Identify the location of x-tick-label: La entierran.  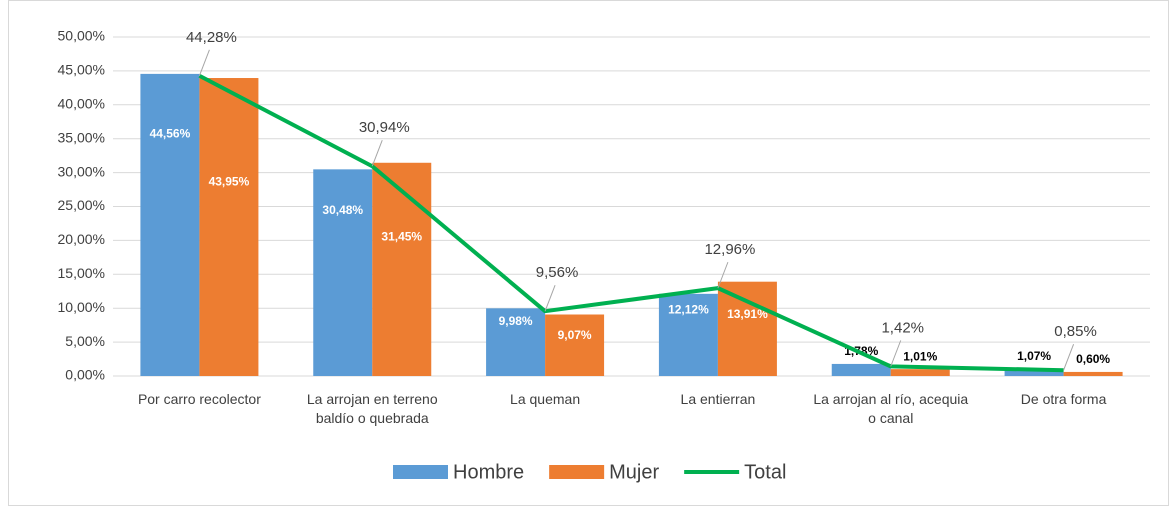
(718, 399).